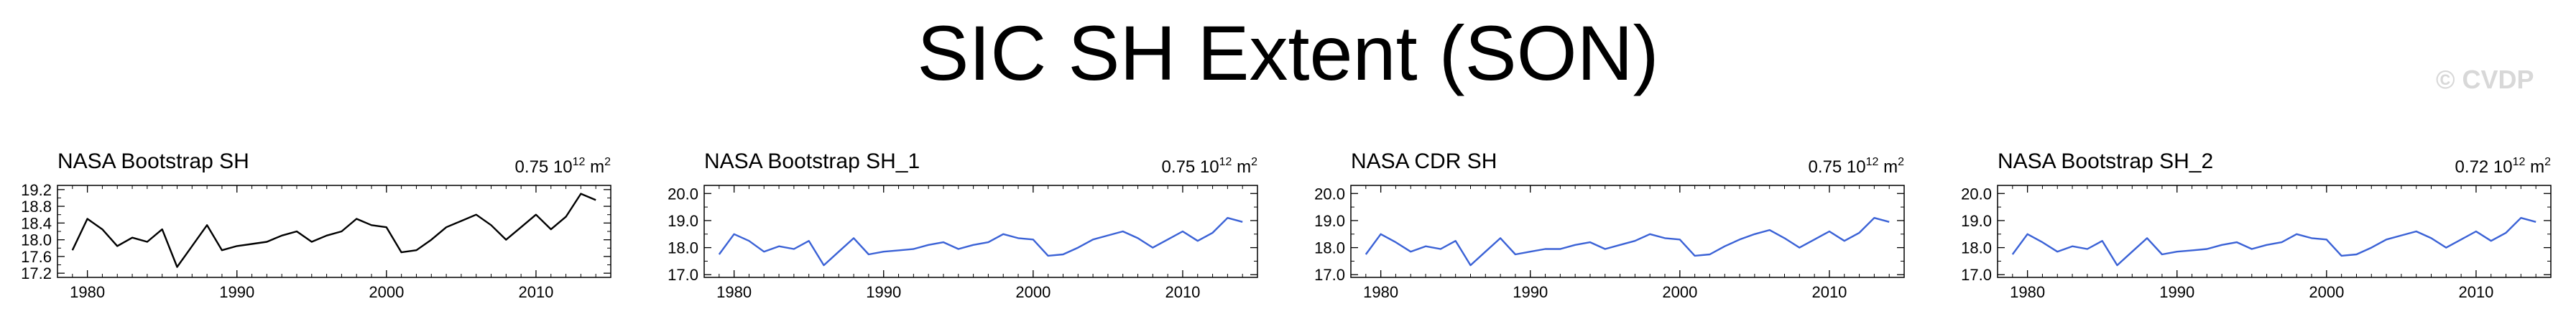 The height and width of the screenshot is (332, 2576). What do you see at coordinates (1424, 161) in the screenshot?
I see `panel-title: NASA CDR SH` at bounding box center [1424, 161].